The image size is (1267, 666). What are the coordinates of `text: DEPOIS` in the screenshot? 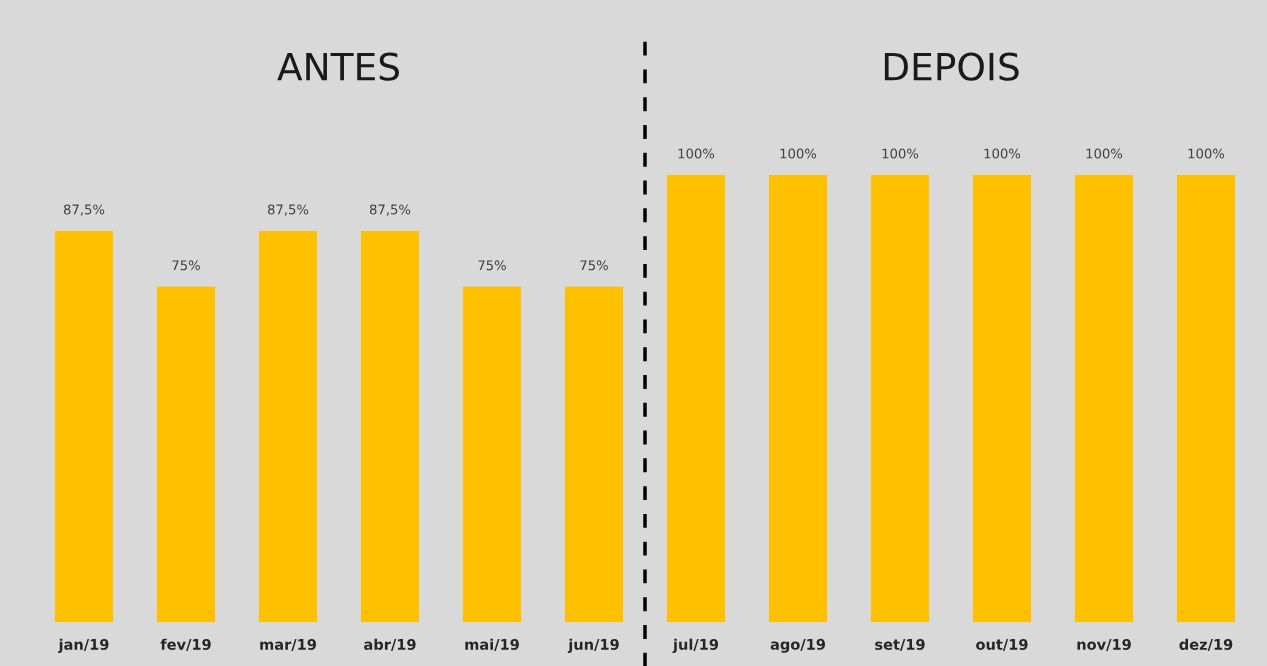 It's located at (951, 66).